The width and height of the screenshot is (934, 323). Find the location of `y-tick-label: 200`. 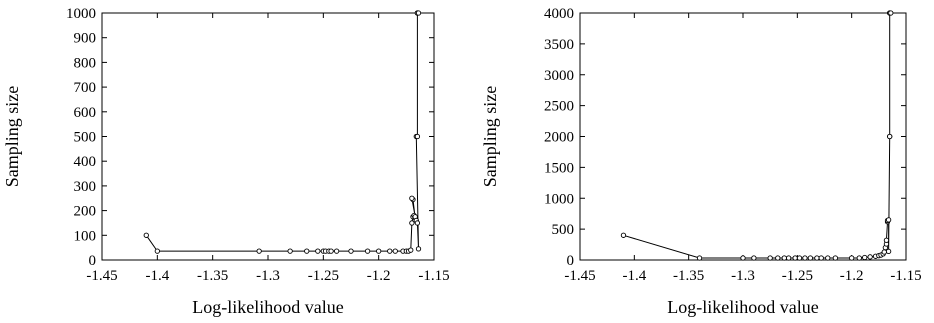

y-tick-label: 200 is located at coordinates (85, 212).